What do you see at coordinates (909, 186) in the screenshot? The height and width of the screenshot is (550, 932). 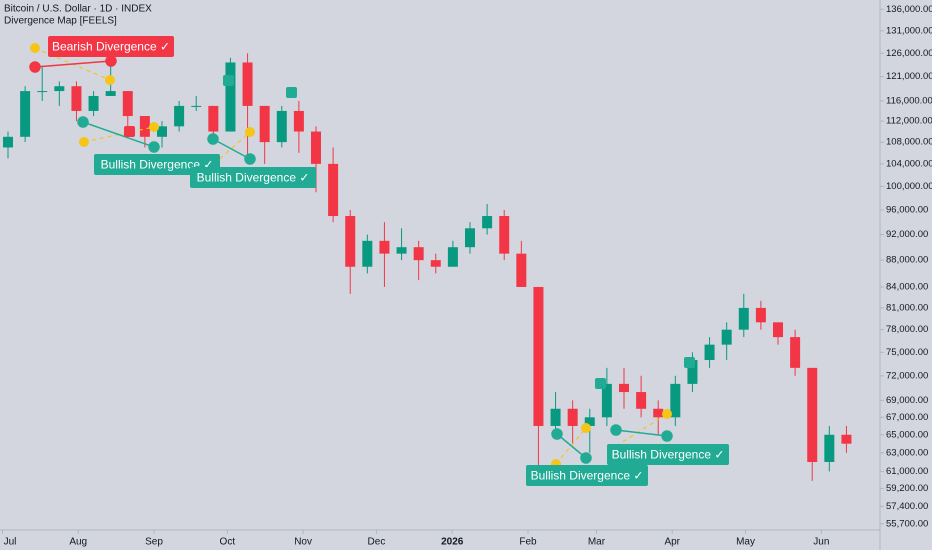 I see `y-tick-label: 100,000.00` at bounding box center [909, 186].